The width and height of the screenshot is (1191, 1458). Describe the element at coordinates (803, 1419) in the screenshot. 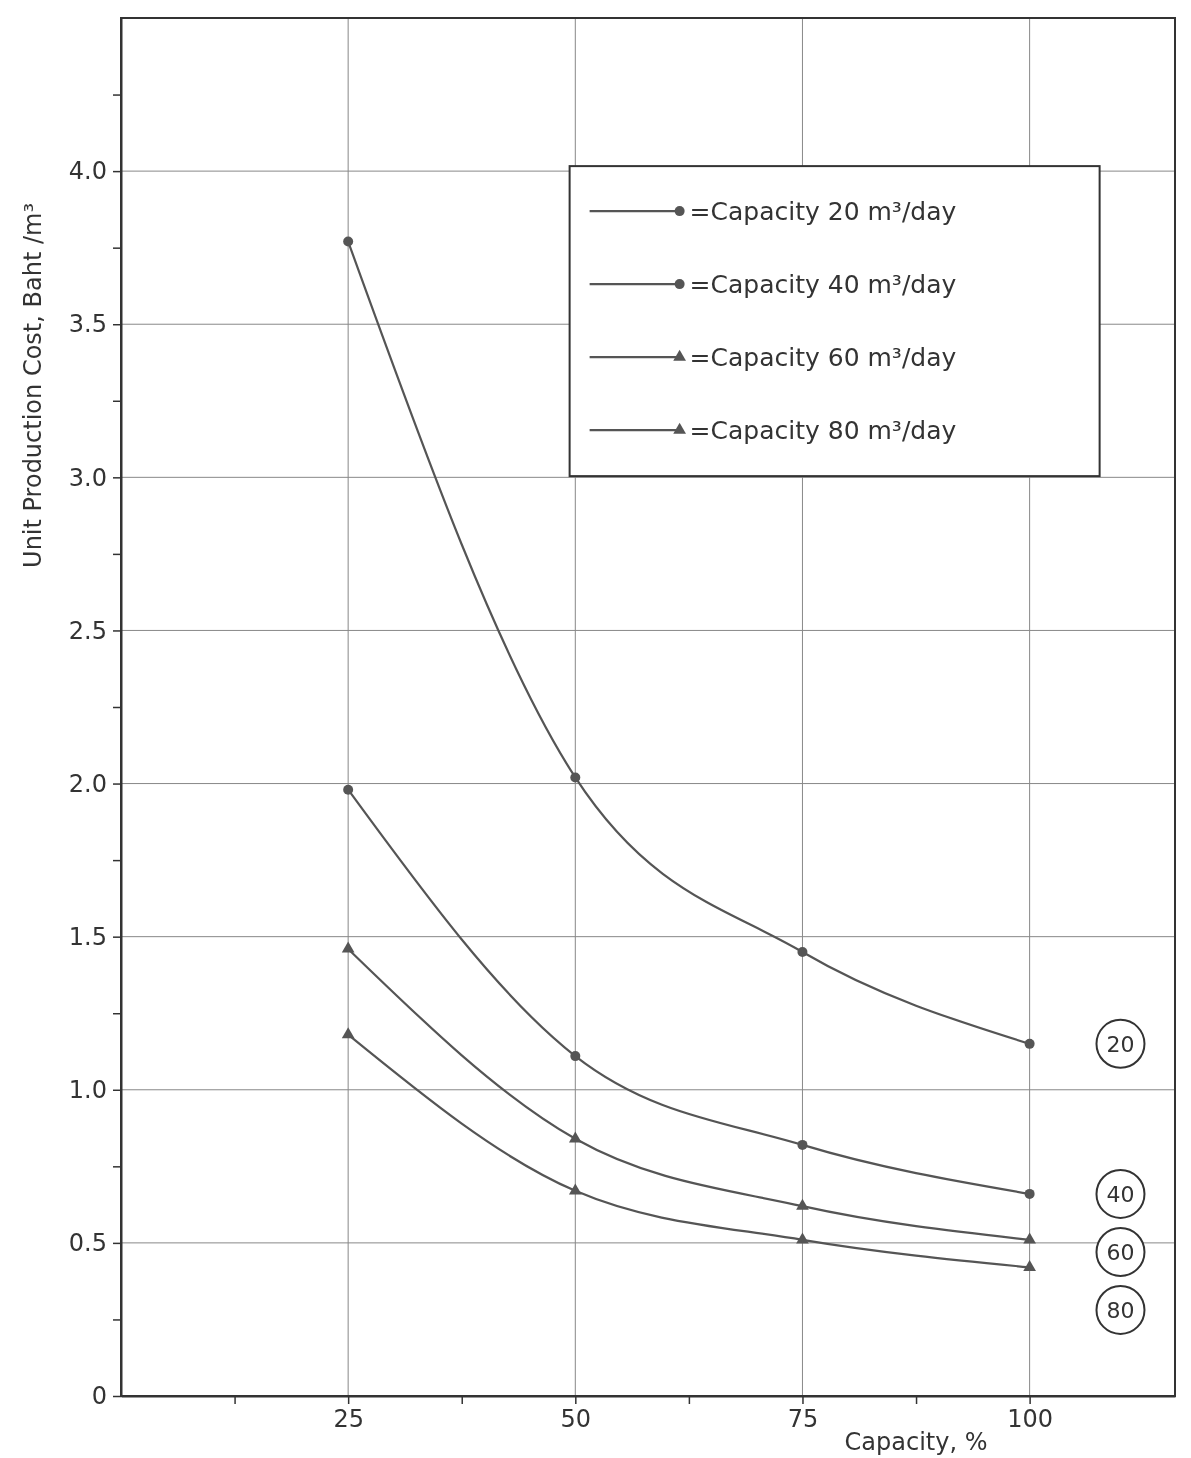

I see `x-tick-label: 75` at that location.